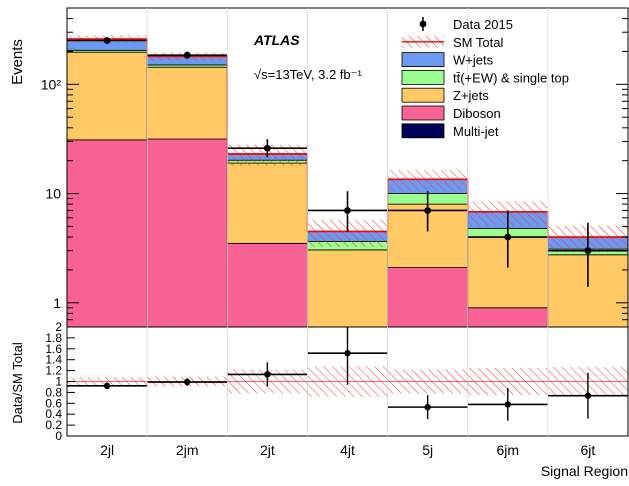  I want to click on x-tick-label-4jt: 4jt, so click(347, 450).